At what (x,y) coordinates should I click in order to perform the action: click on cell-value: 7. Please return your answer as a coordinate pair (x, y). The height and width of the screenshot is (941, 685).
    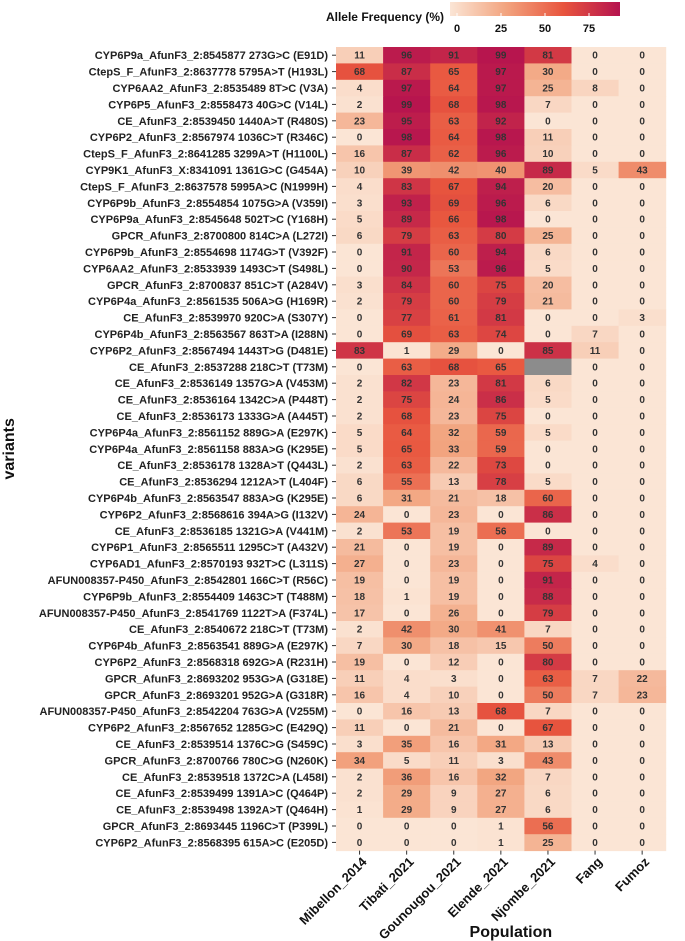
    Looking at the image, I should click on (548, 712).